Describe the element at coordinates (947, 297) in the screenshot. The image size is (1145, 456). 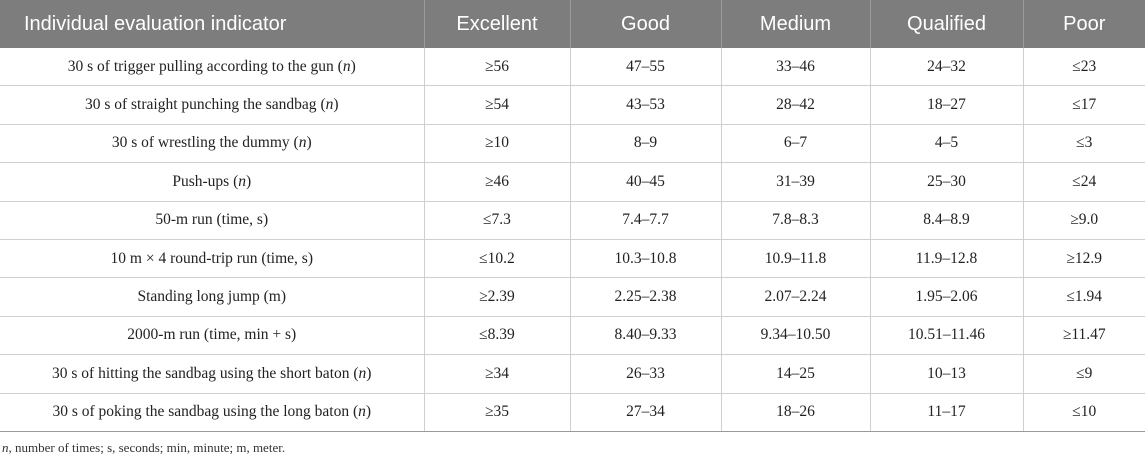
I see `value-cell-qualified: 1.95–2.06` at that location.